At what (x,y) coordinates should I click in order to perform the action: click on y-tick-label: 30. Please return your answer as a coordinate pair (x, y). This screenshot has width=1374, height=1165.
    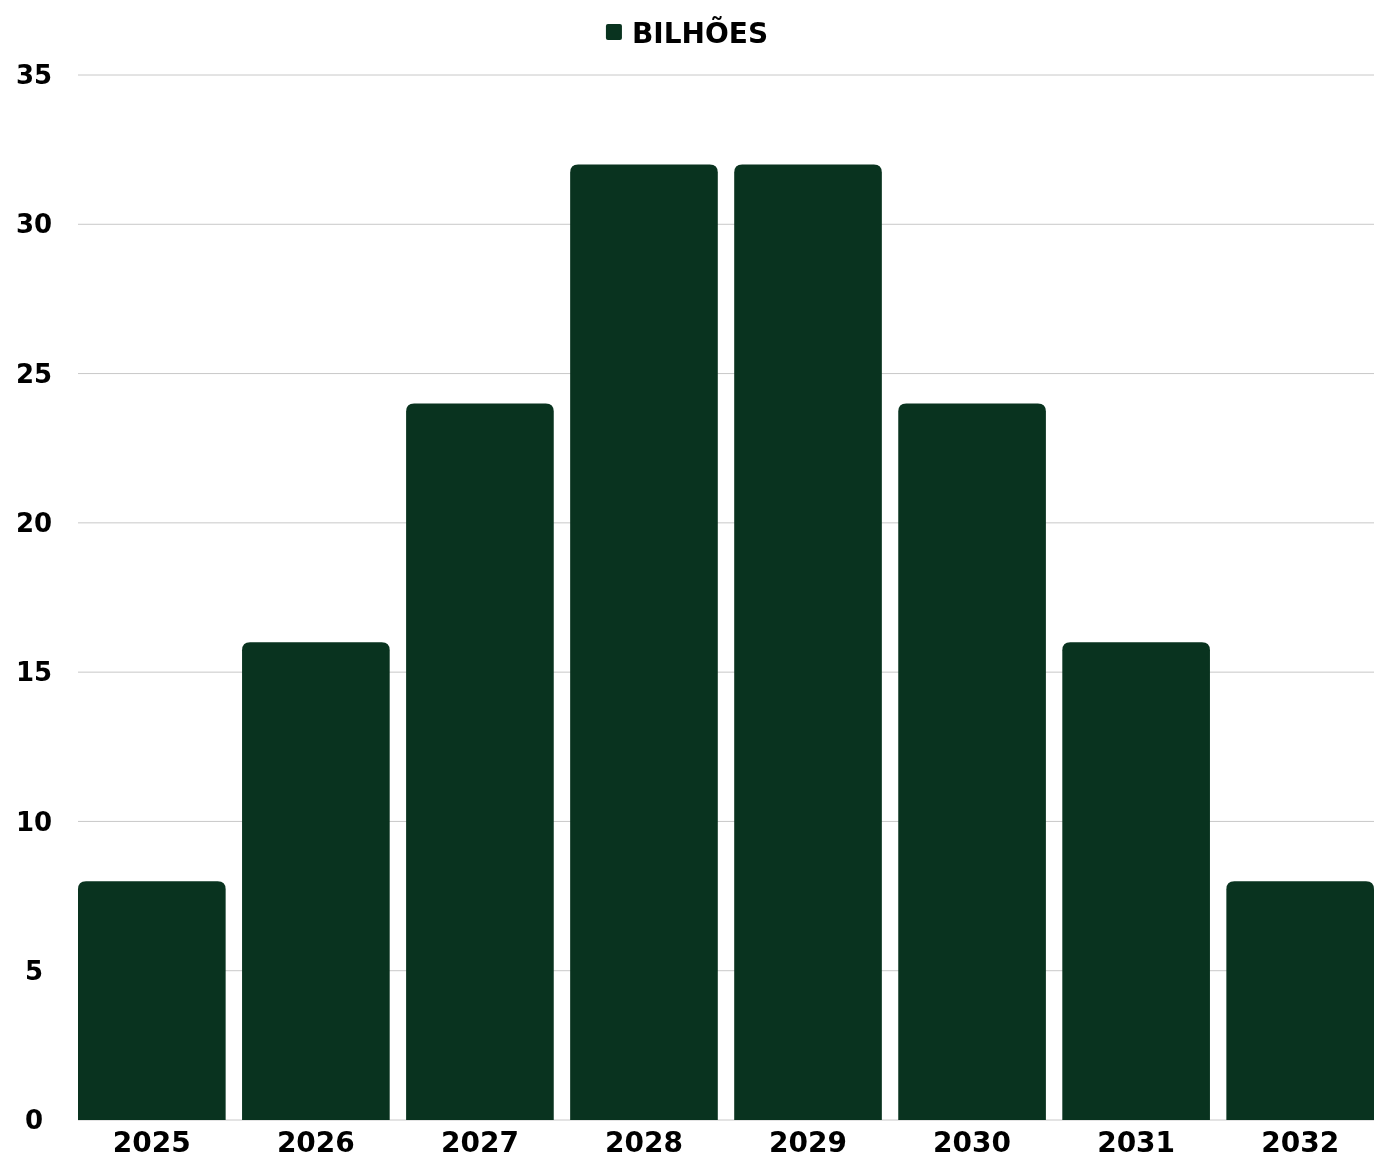
    Looking at the image, I should click on (34, 224).